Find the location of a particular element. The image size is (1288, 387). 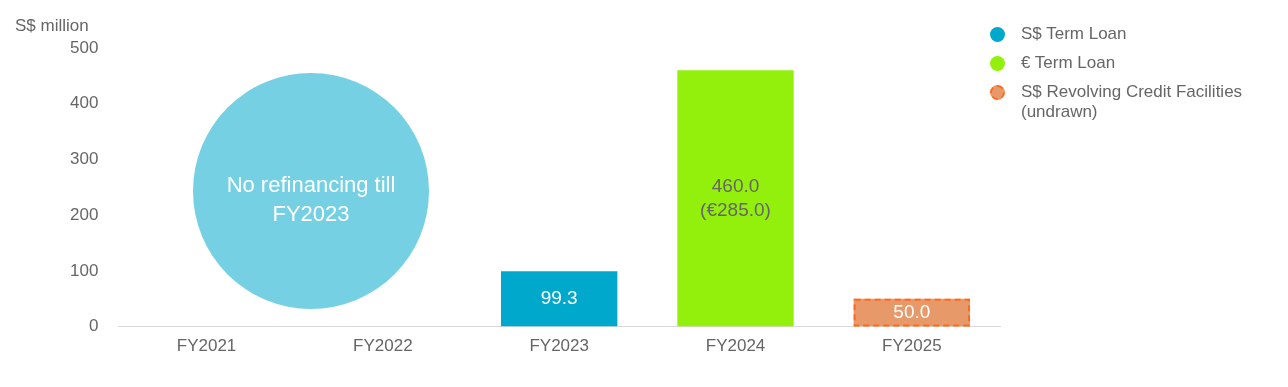

y-axis-title: S$ million is located at coordinates (52, 26).